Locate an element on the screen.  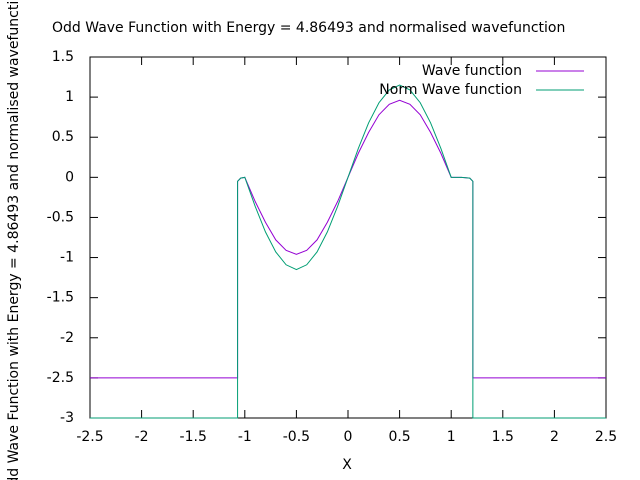
x-axis-label: X is located at coordinates (347, 465).